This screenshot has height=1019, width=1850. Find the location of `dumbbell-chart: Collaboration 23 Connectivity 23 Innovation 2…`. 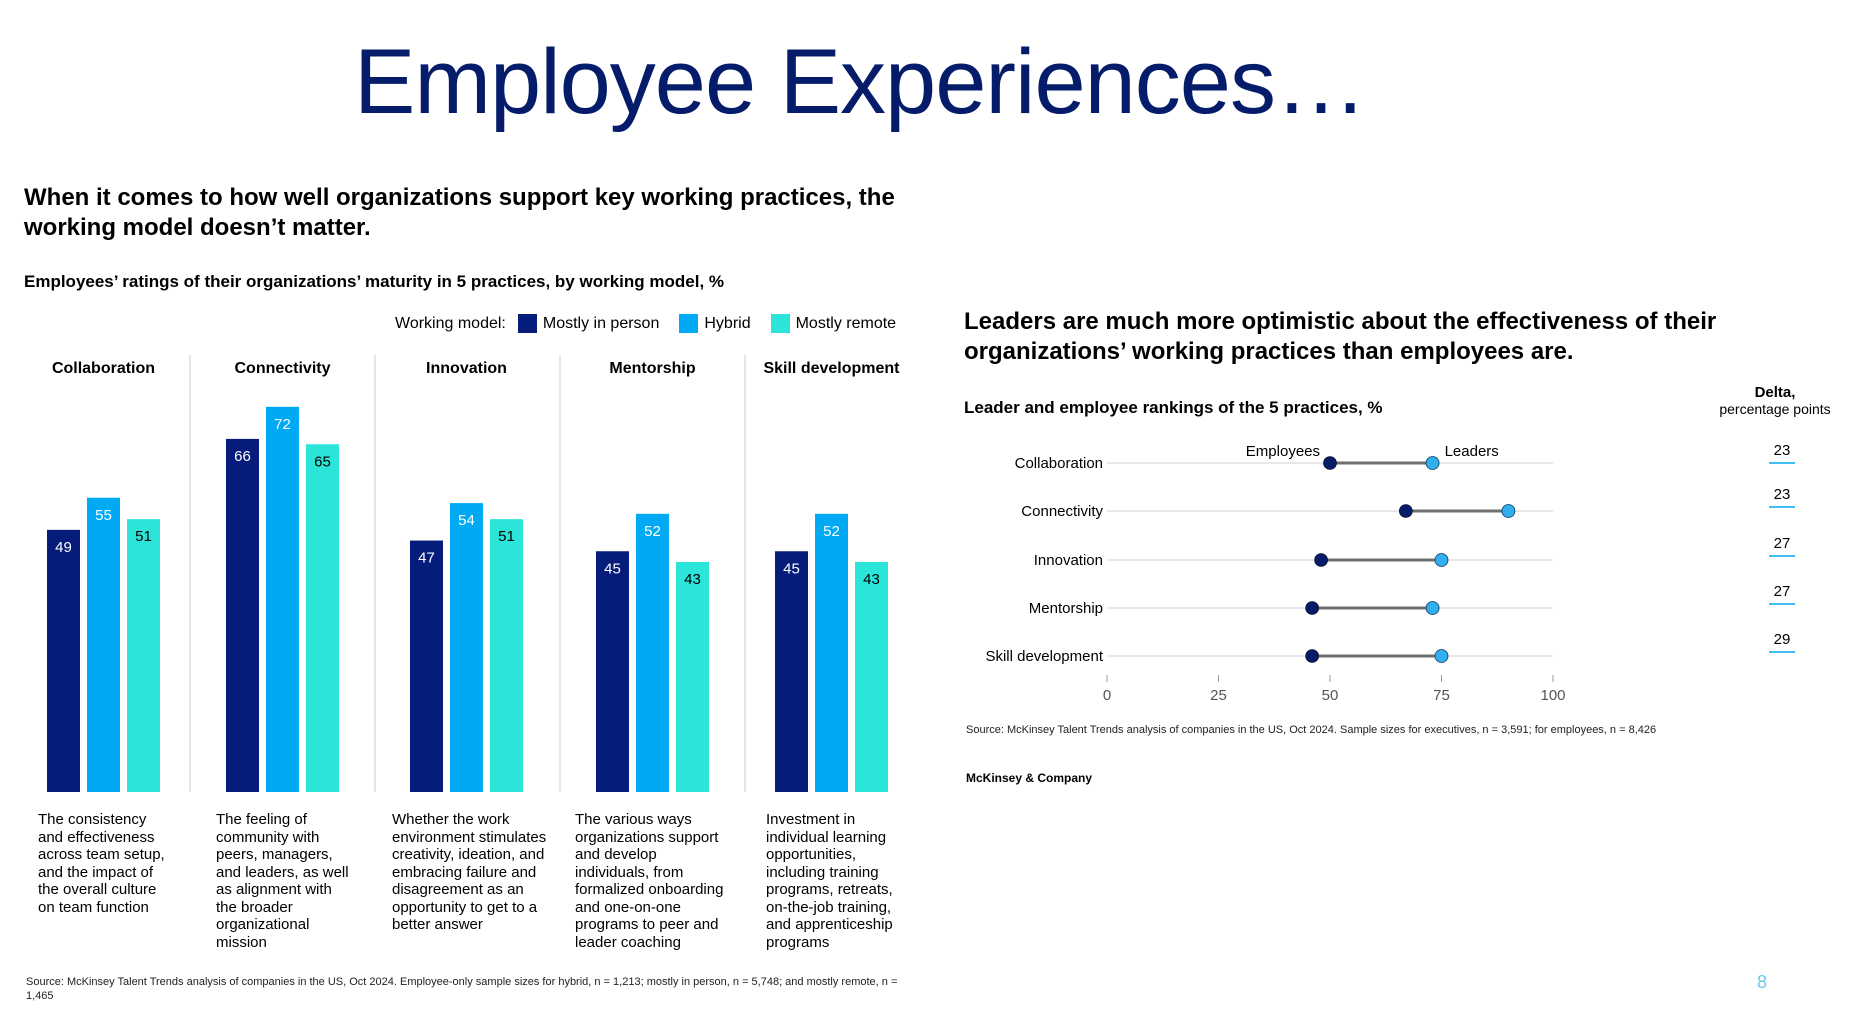

dumbbell-chart: Collaboration 23 Connectivity 23 Innovation 2… is located at coordinates (1390, 573).